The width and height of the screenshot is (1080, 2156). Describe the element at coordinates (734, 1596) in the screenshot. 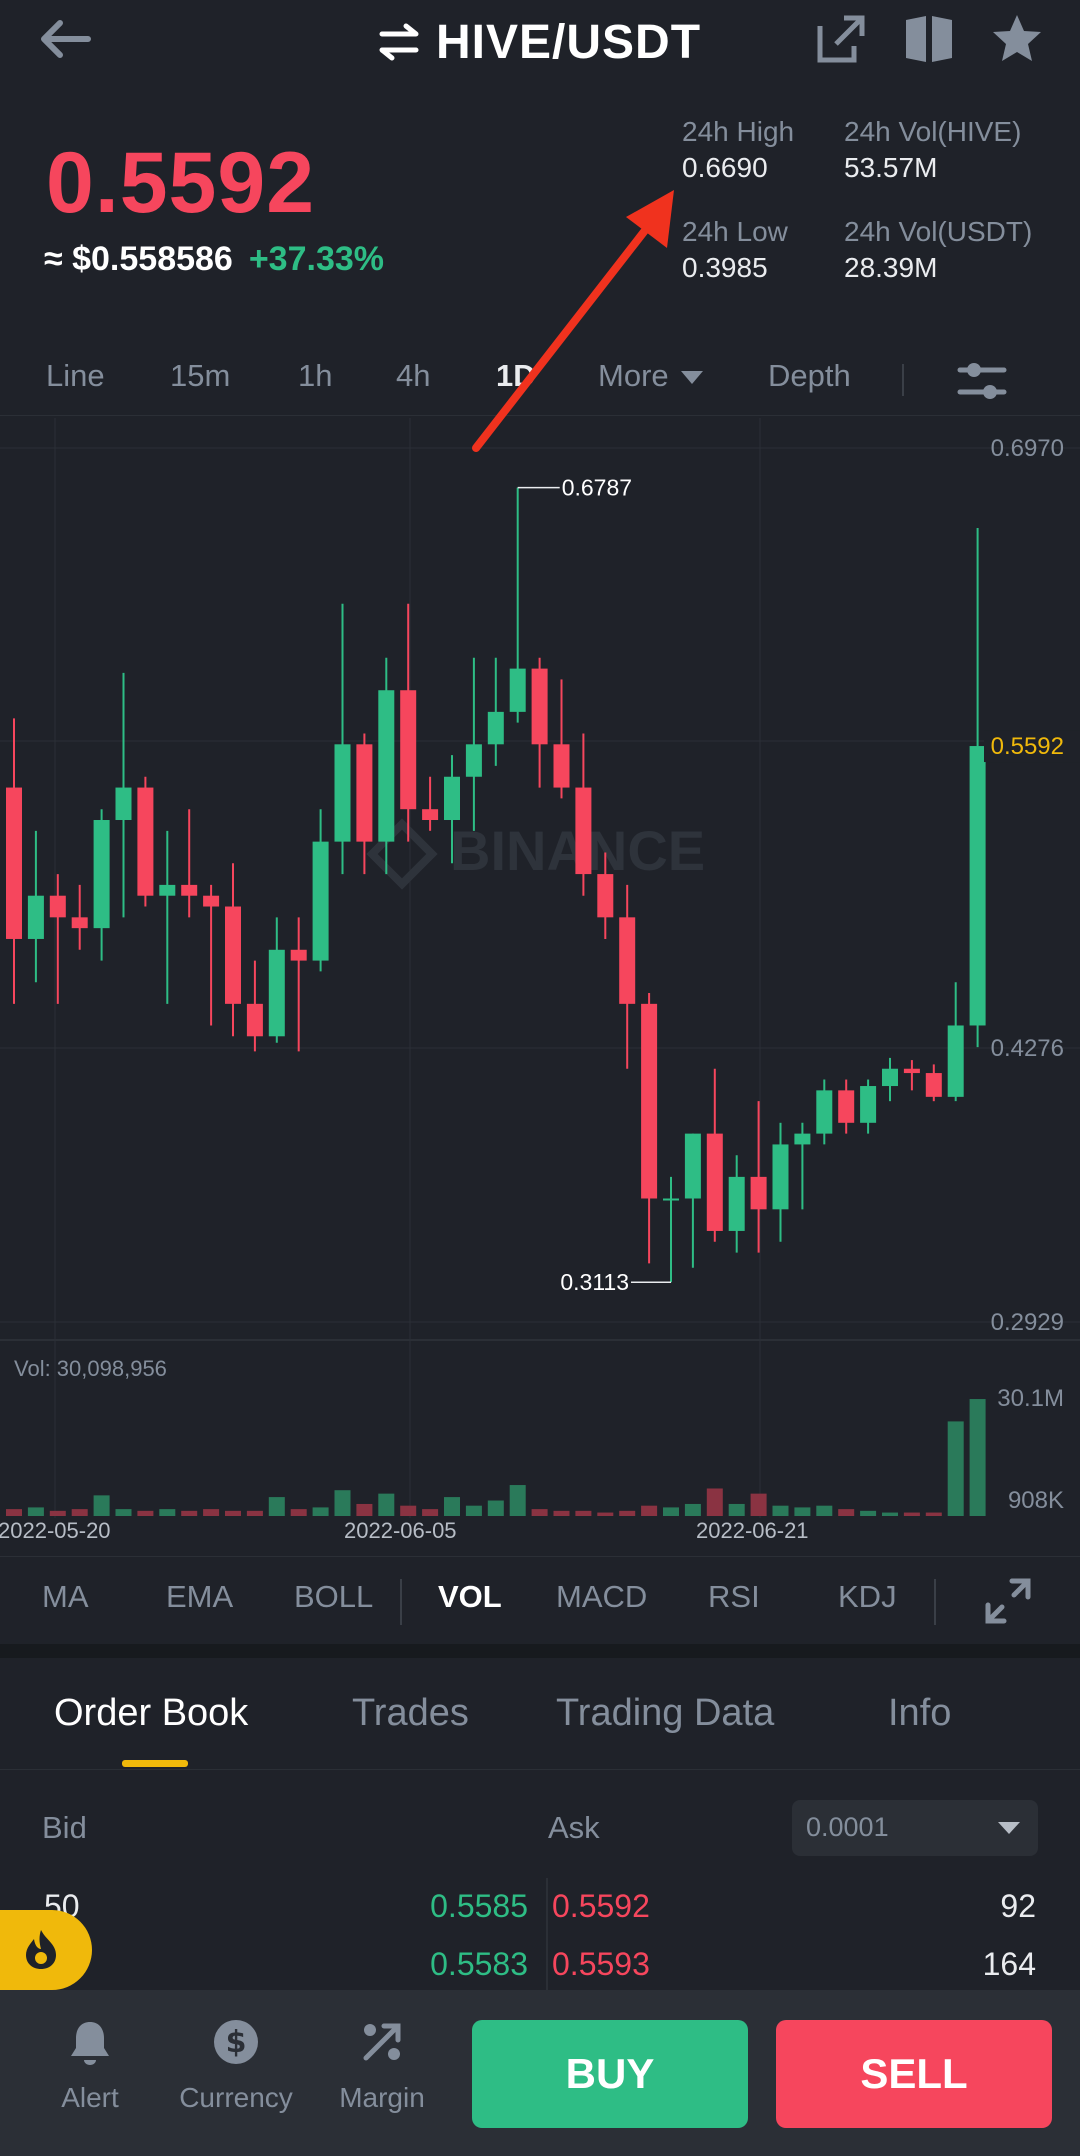

I see `indicator-tab-rsi: RSI` at that location.